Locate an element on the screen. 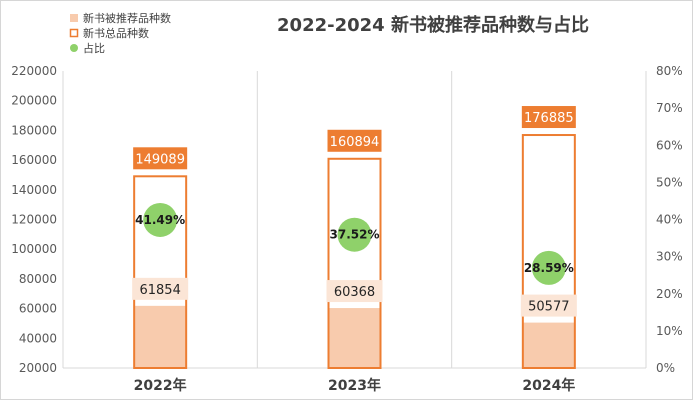 The image size is (693, 400). y-tick-label: 160000 is located at coordinates (34, 160).